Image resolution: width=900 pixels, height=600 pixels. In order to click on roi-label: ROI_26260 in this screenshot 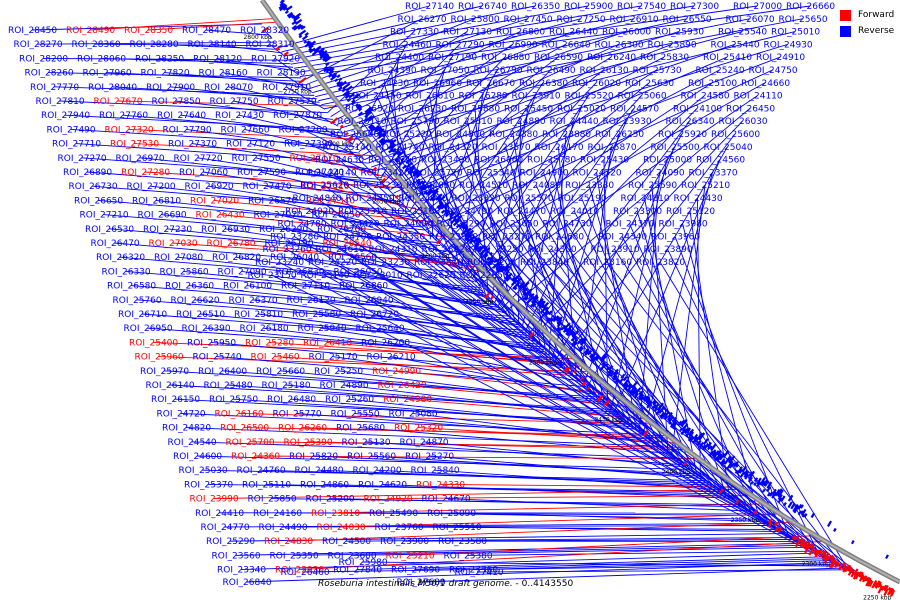, I will do `click(302, 429)`.